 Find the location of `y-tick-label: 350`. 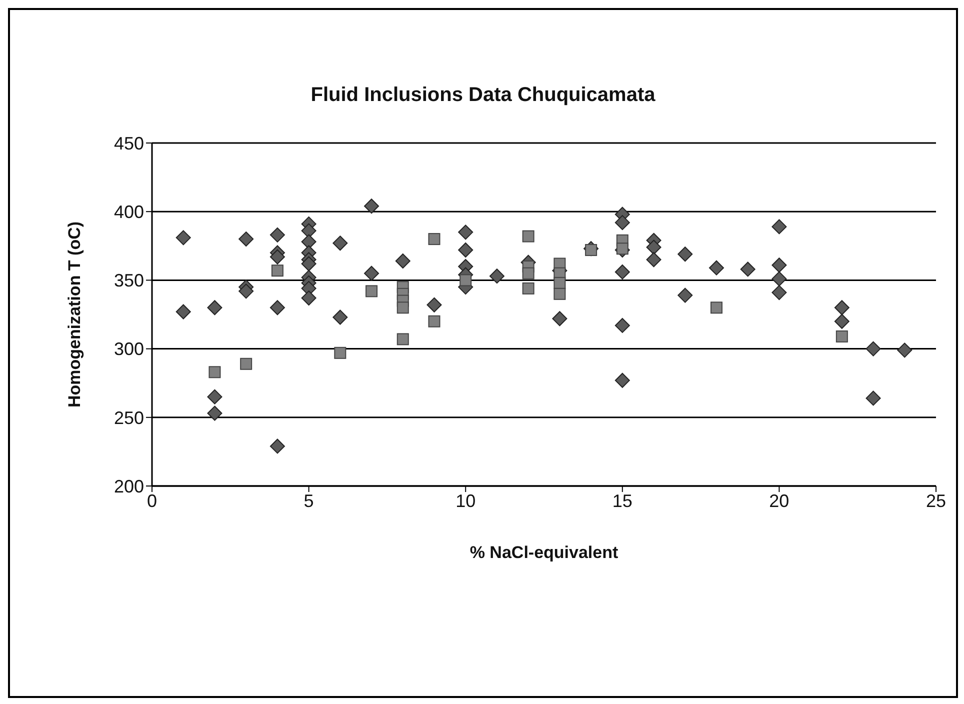

y-tick-label: 350 is located at coordinates (129, 280).